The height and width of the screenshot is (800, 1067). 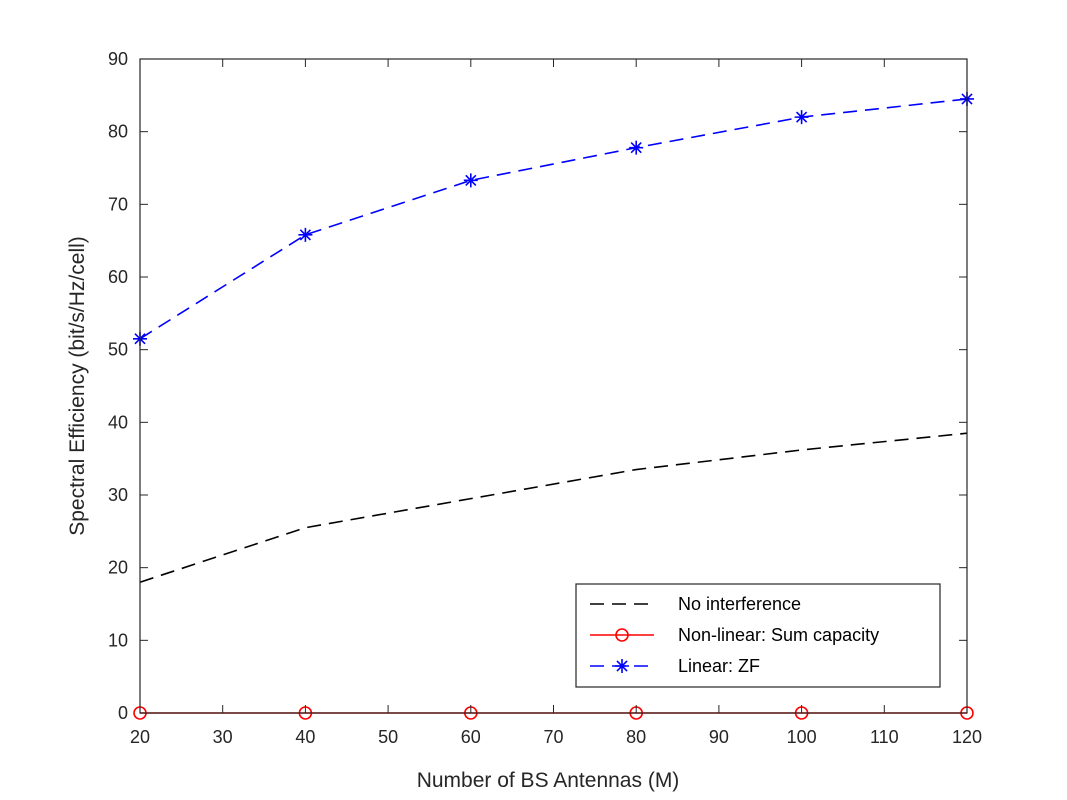 What do you see at coordinates (123, 713) in the screenshot?
I see `y-tick-label-0: 0` at bounding box center [123, 713].